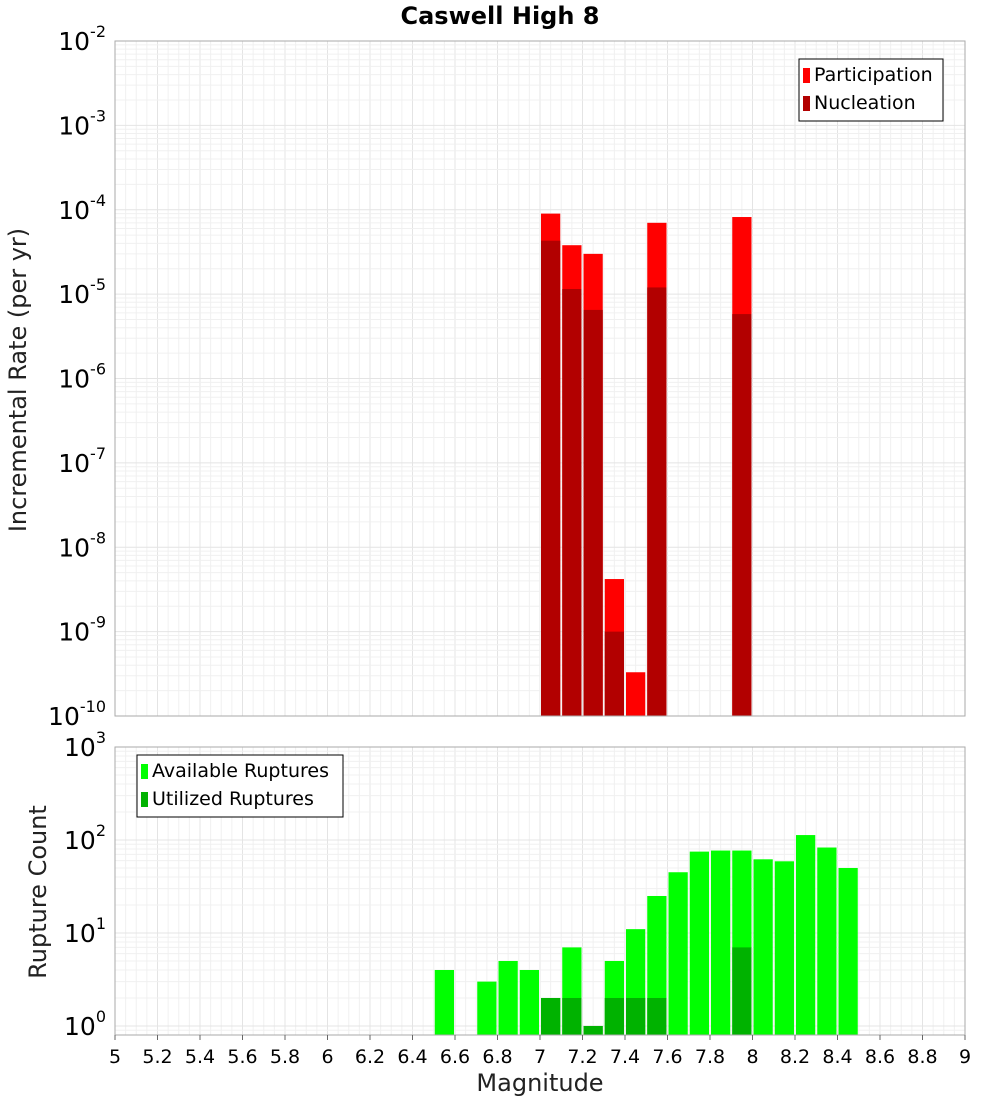 Image resolution: width=1000 pixels, height=1100 pixels. Describe the element at coordinates (412, 1057) in the screenshot. I see `x-tick-label: 6.4` at that location.